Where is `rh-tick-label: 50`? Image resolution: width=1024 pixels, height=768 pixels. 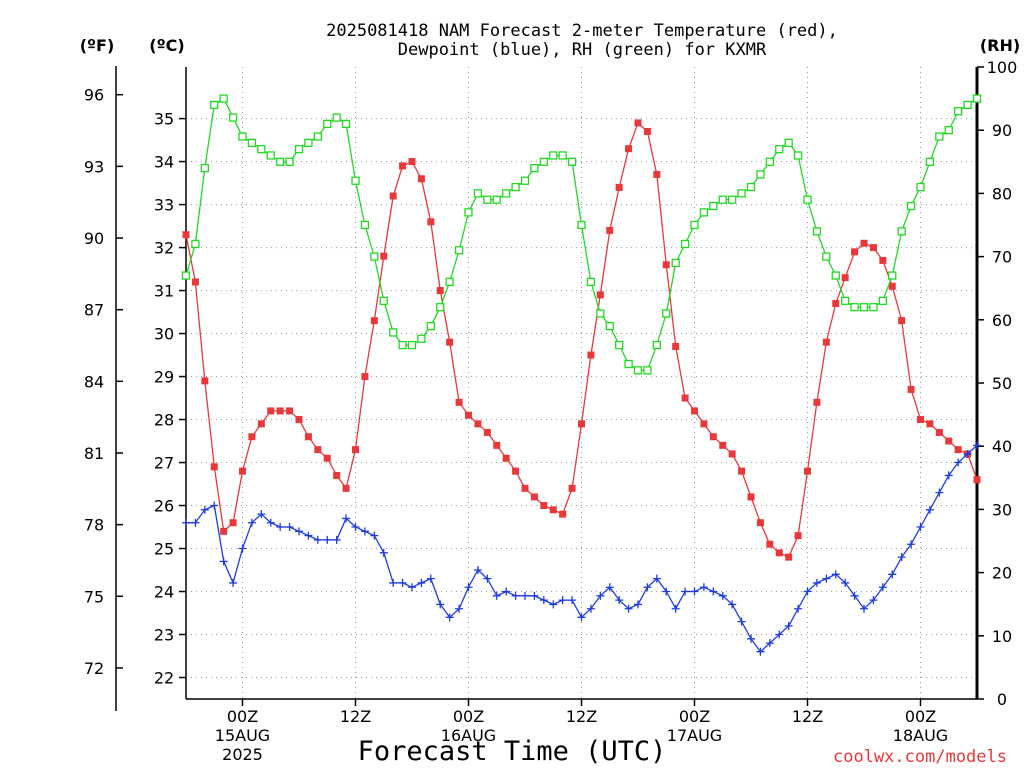 rh-tick-label: 50 is located at coordinates (1002, 383).